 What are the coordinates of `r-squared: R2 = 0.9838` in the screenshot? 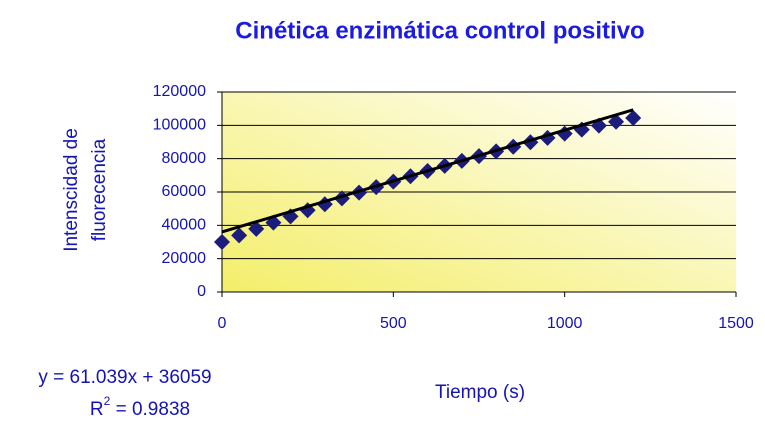 It's located at (140, 407).